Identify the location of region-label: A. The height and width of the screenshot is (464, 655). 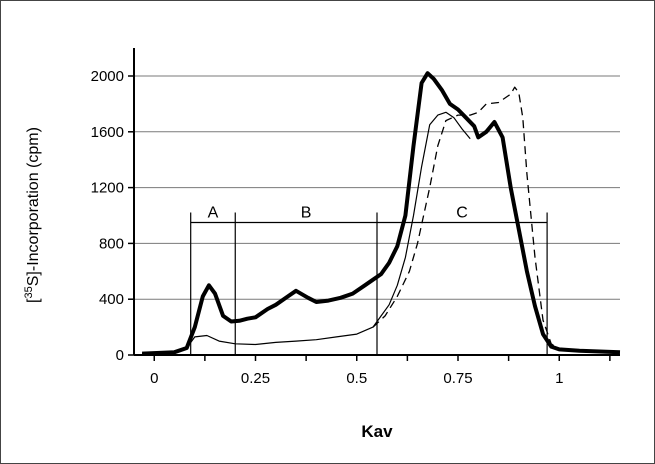
(213, 212).